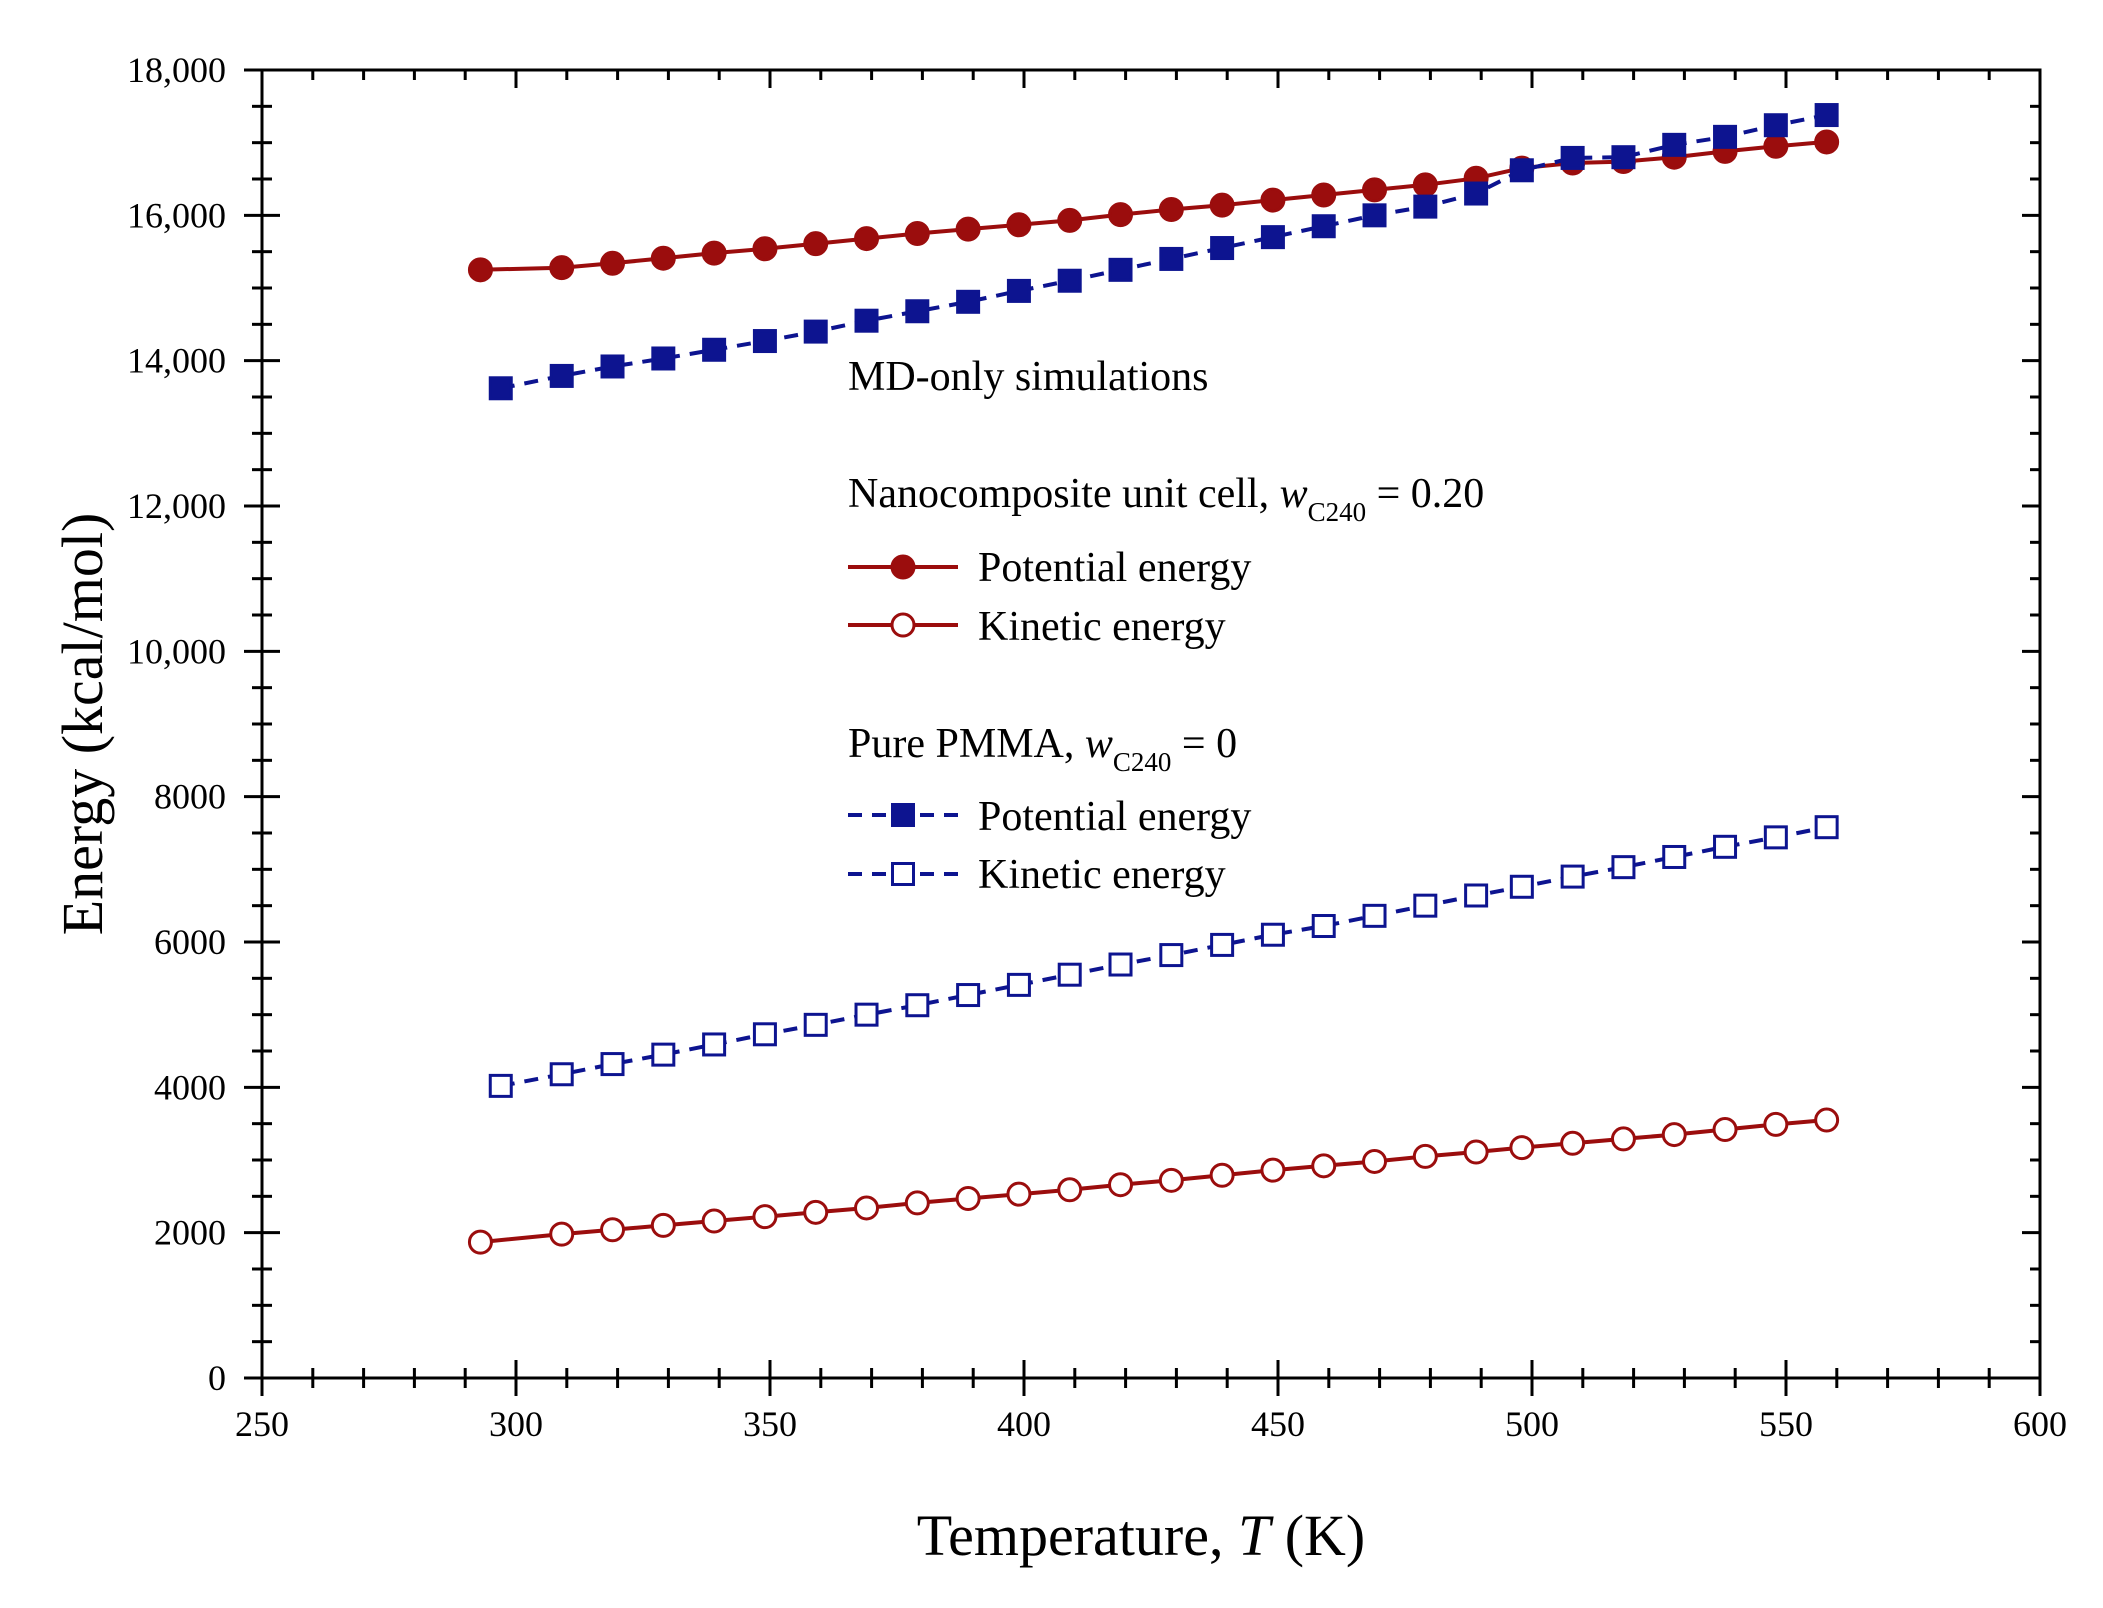 This screenshot has width=2103, height=1608. Describe the element at coordinates (516, 1424) in the screenshot. I see `x-tick-label: 300` at that location.